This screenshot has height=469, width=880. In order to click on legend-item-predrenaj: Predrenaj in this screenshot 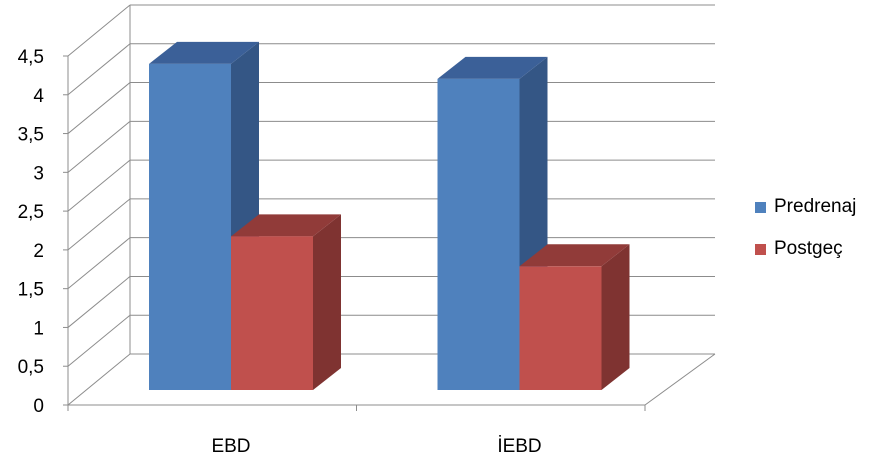, I will do `click(805, 207)`.